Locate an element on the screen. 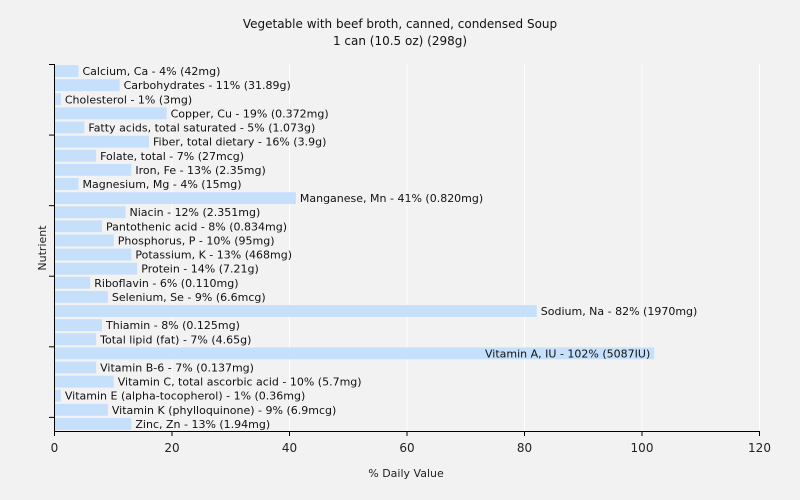 This screenshot has height=500, width=800. bar-label: Zinc, Zn - 13% (1.94mg) is located at coordinates (202, 424).